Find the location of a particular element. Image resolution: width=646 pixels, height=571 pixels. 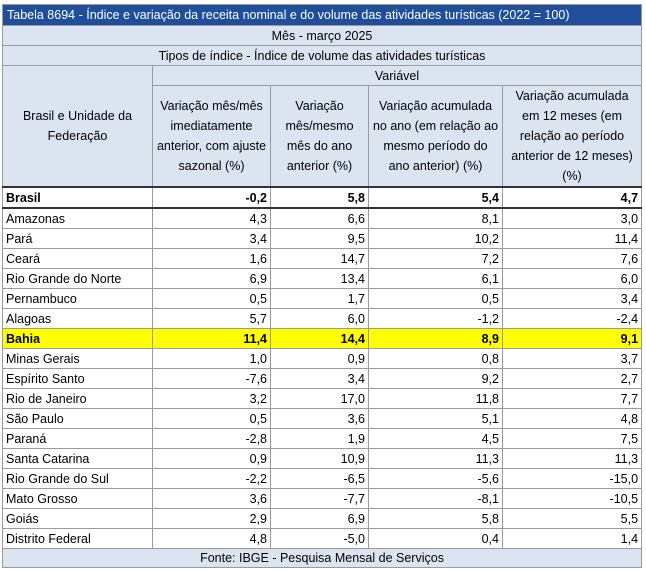

table-row: Bahia 11,4 14,4 8,9 9,1 is located at coordinates (322, 338).